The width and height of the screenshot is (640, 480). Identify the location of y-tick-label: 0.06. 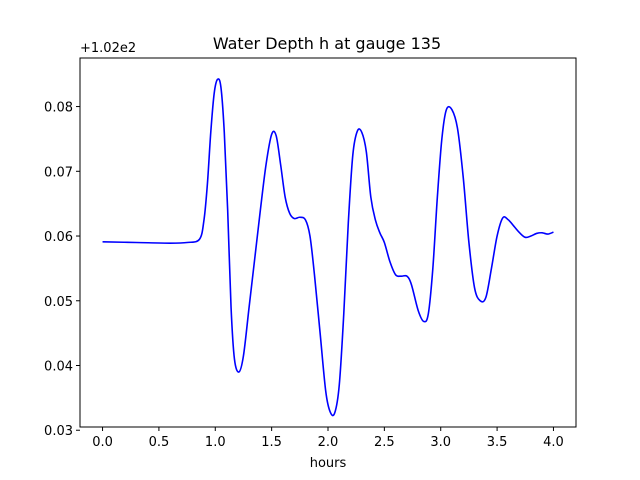
(58, 237).